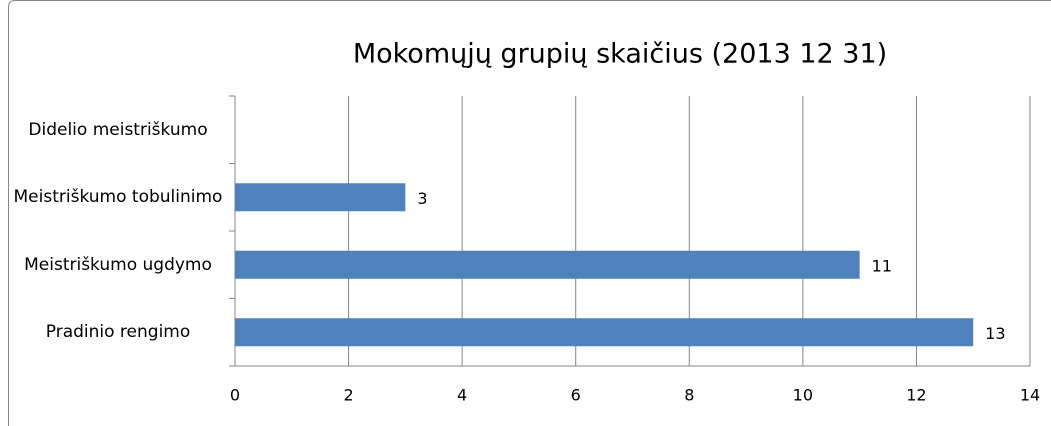 This screenshot has height=426, width=1051. I want to click on data-label: 3, so click(422, 198).